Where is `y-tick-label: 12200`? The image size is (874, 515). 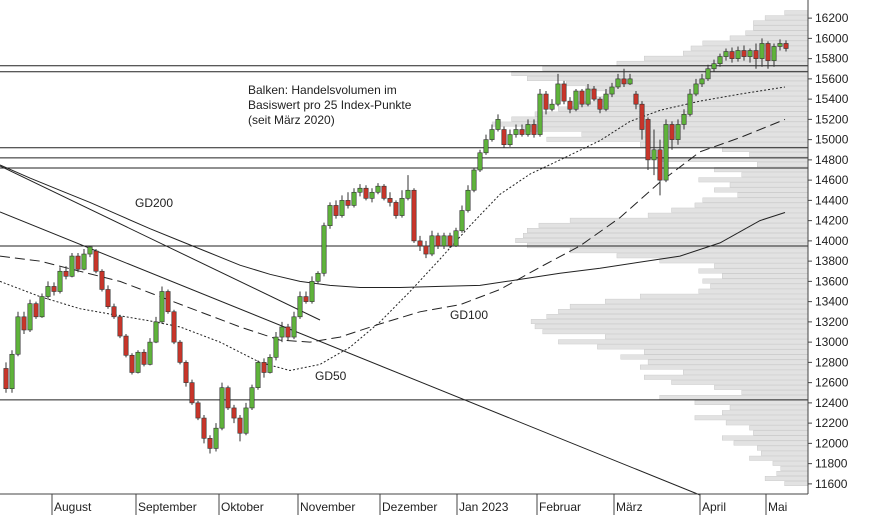 y-tick-label: 12200 is located at coordinates (832, 423).